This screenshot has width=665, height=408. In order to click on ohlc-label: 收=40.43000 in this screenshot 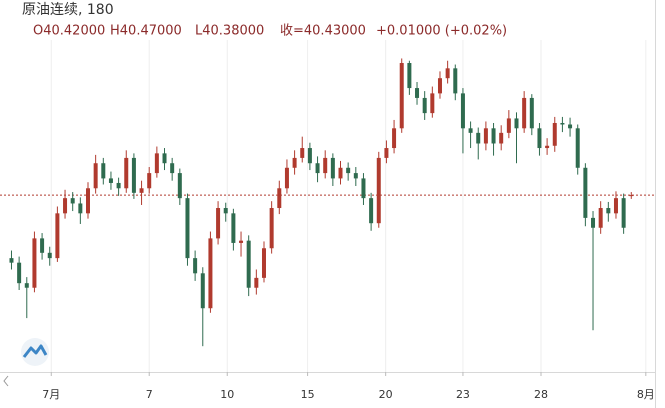, I will do `click(323, 31)`.